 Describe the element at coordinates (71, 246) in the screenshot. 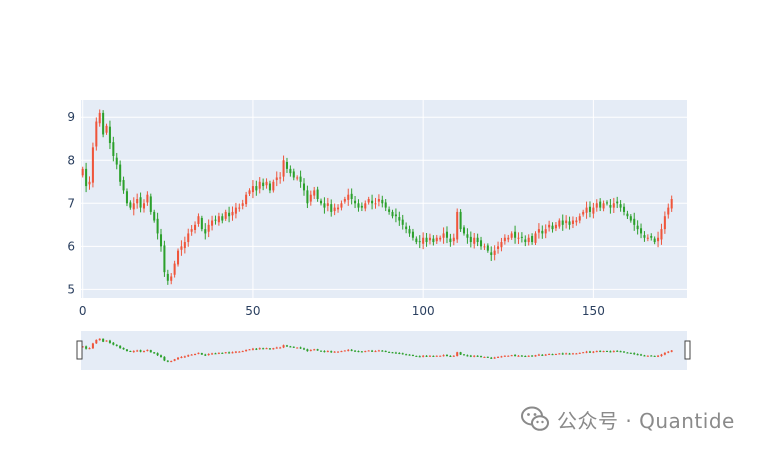

I see `y-tick-label: 6` at that location.